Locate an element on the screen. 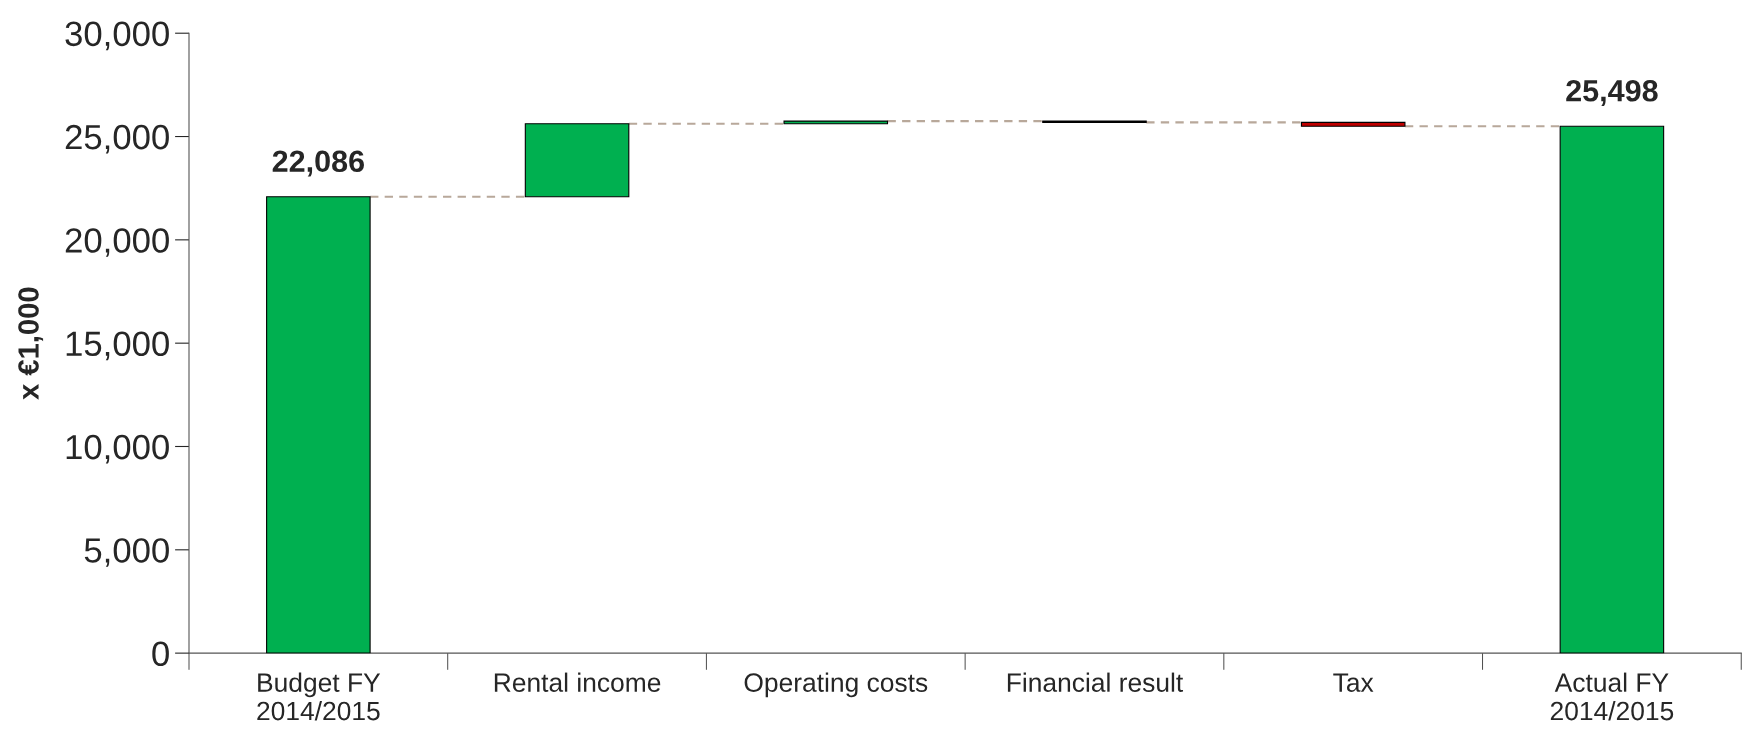 This screenshot has height=738, width=1750. data-label: 25,498 is located at coordinates (1612, 93).